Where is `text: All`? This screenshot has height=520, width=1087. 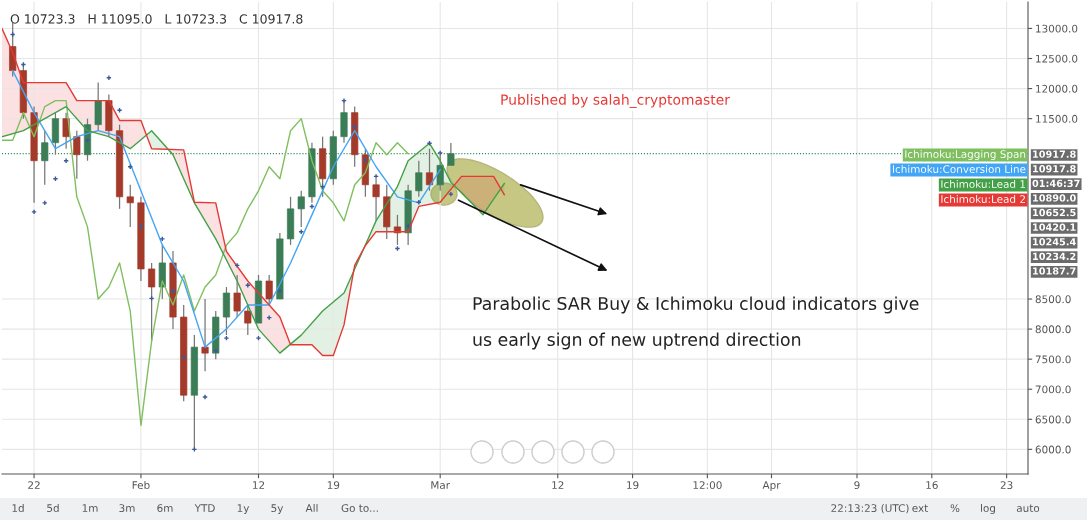
text: All is located at coordinates (311, 507).